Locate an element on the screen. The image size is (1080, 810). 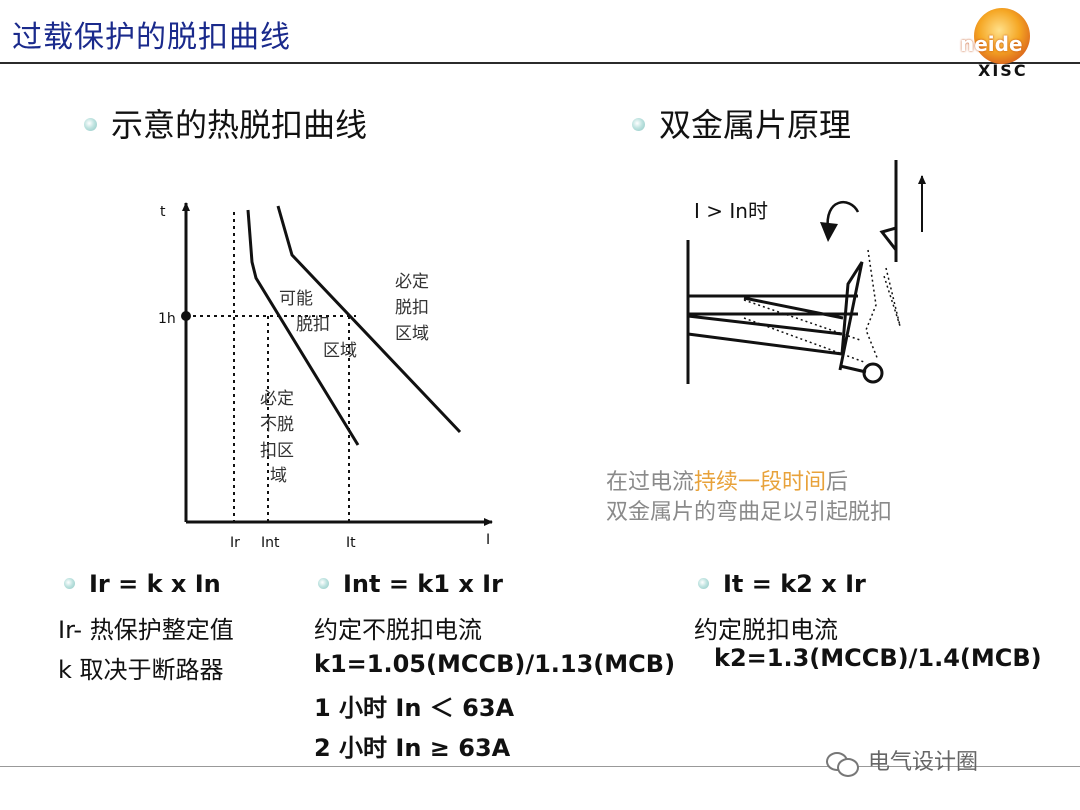
k1-values: k1=1.05(MCCB)/1.13(MCB) is located at coordinates (495, 664).